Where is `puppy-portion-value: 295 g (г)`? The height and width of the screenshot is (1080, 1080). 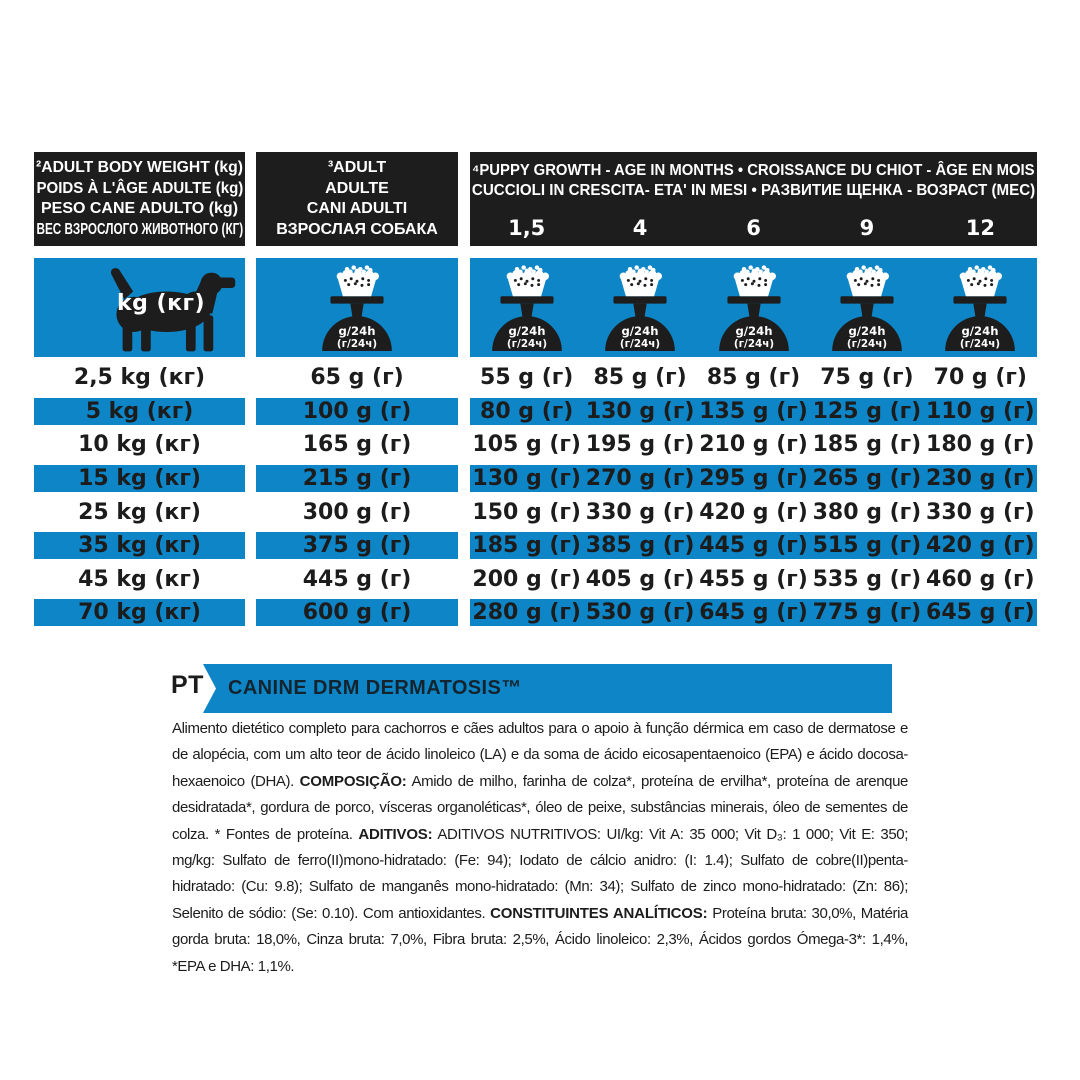
puppy-portion-value: 295 g (г) is located at coordinates (753, 479).